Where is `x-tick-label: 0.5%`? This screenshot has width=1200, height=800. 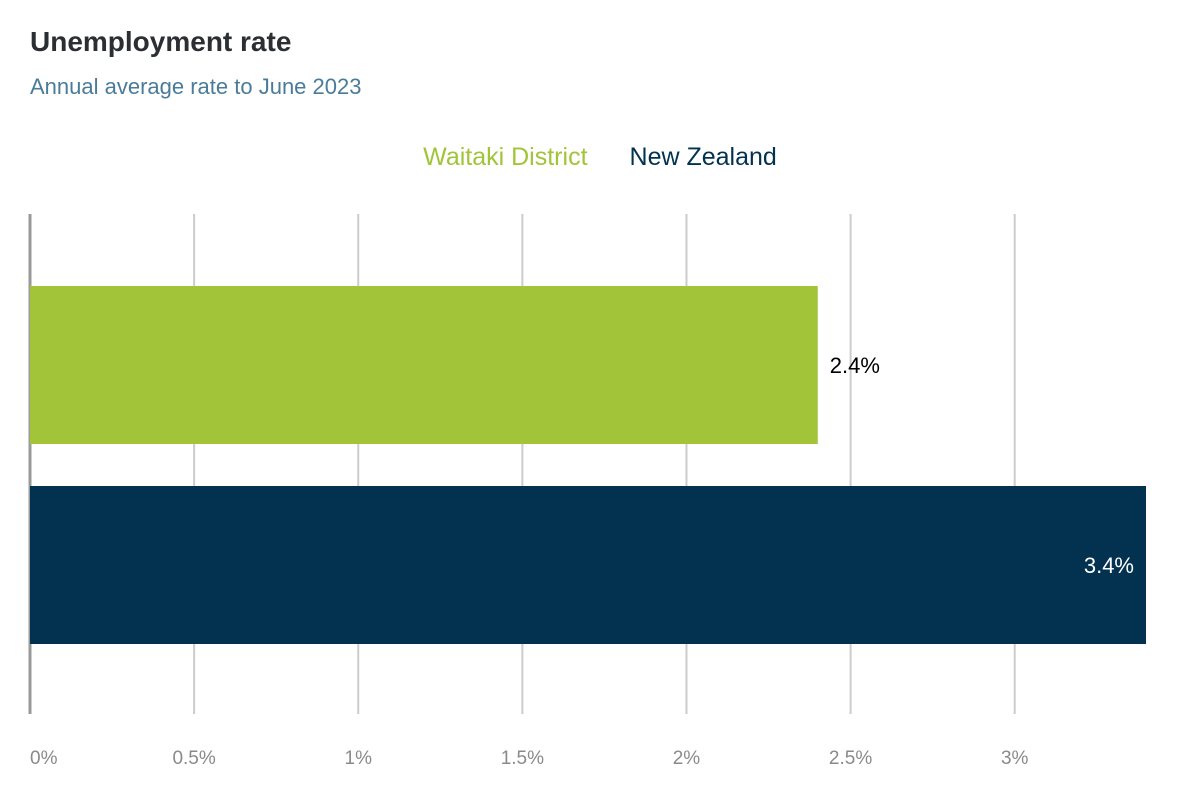 x-tick-label: 0.5% is located at coordinates (193, 758).